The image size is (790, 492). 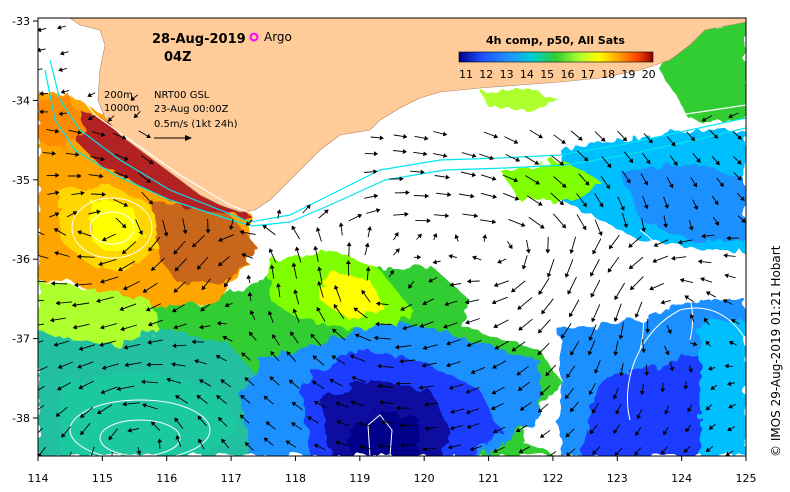 What do you see at coordinates (102, 478) in the screenshot?
I see `x-tick-label: 115` at bounding box center [102, 478].